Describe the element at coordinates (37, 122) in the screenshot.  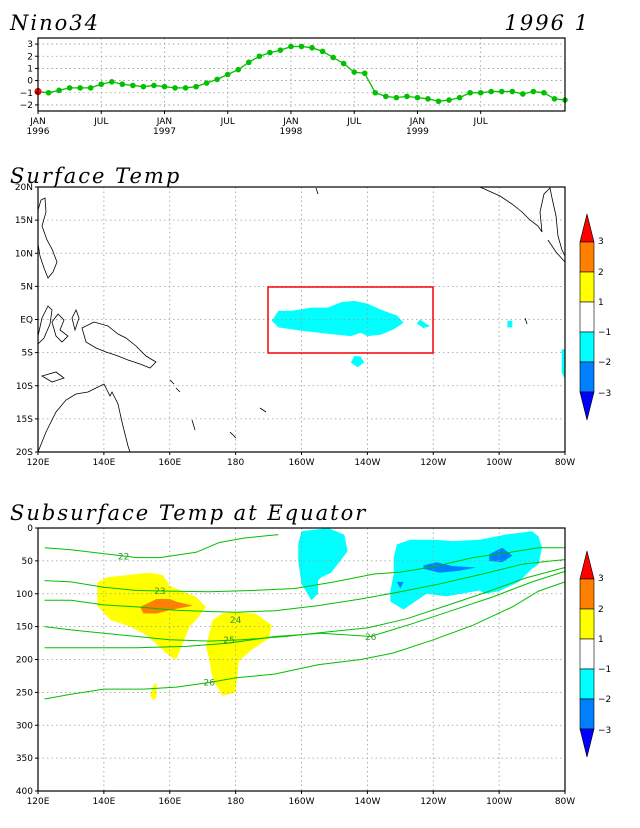
I see `nino34-x-tick-label: JAN` at that location.